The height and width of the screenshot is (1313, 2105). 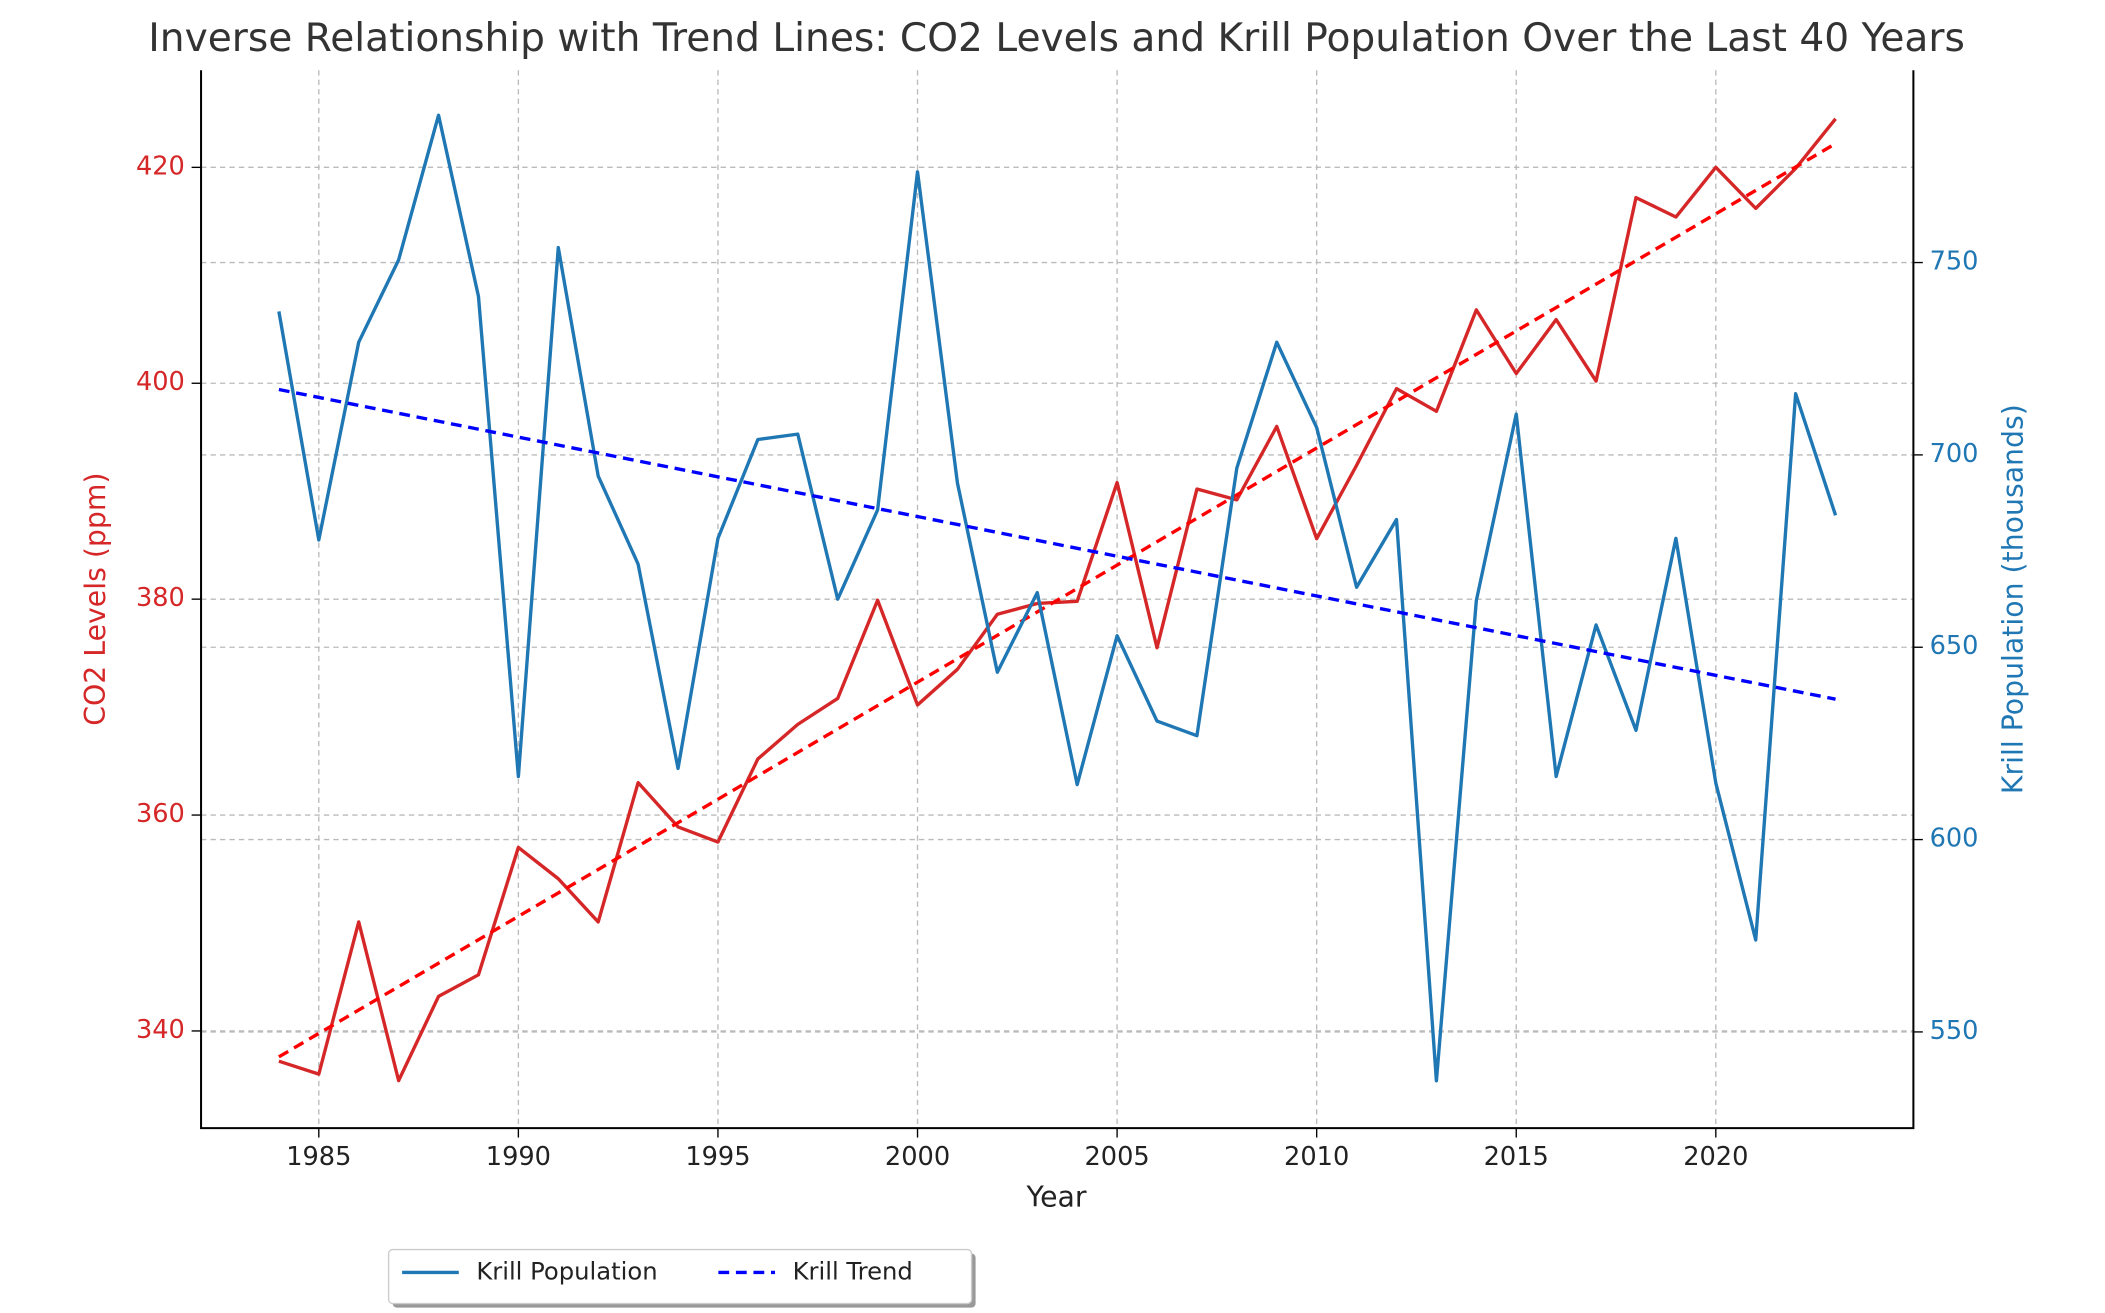 What do you see at coordinates (680, 1276) in the screenshot?
I see `legend-box` at bounding box center [680, 1276].